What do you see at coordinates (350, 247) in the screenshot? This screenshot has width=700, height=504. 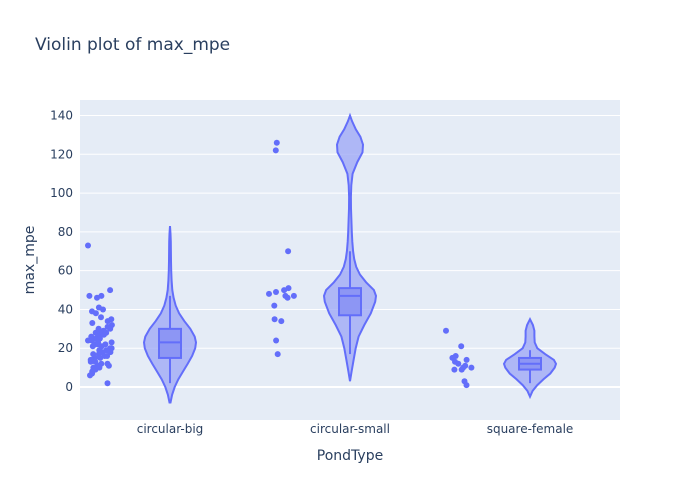 I see `violin-circular-small` at bounding box center [350, 247].